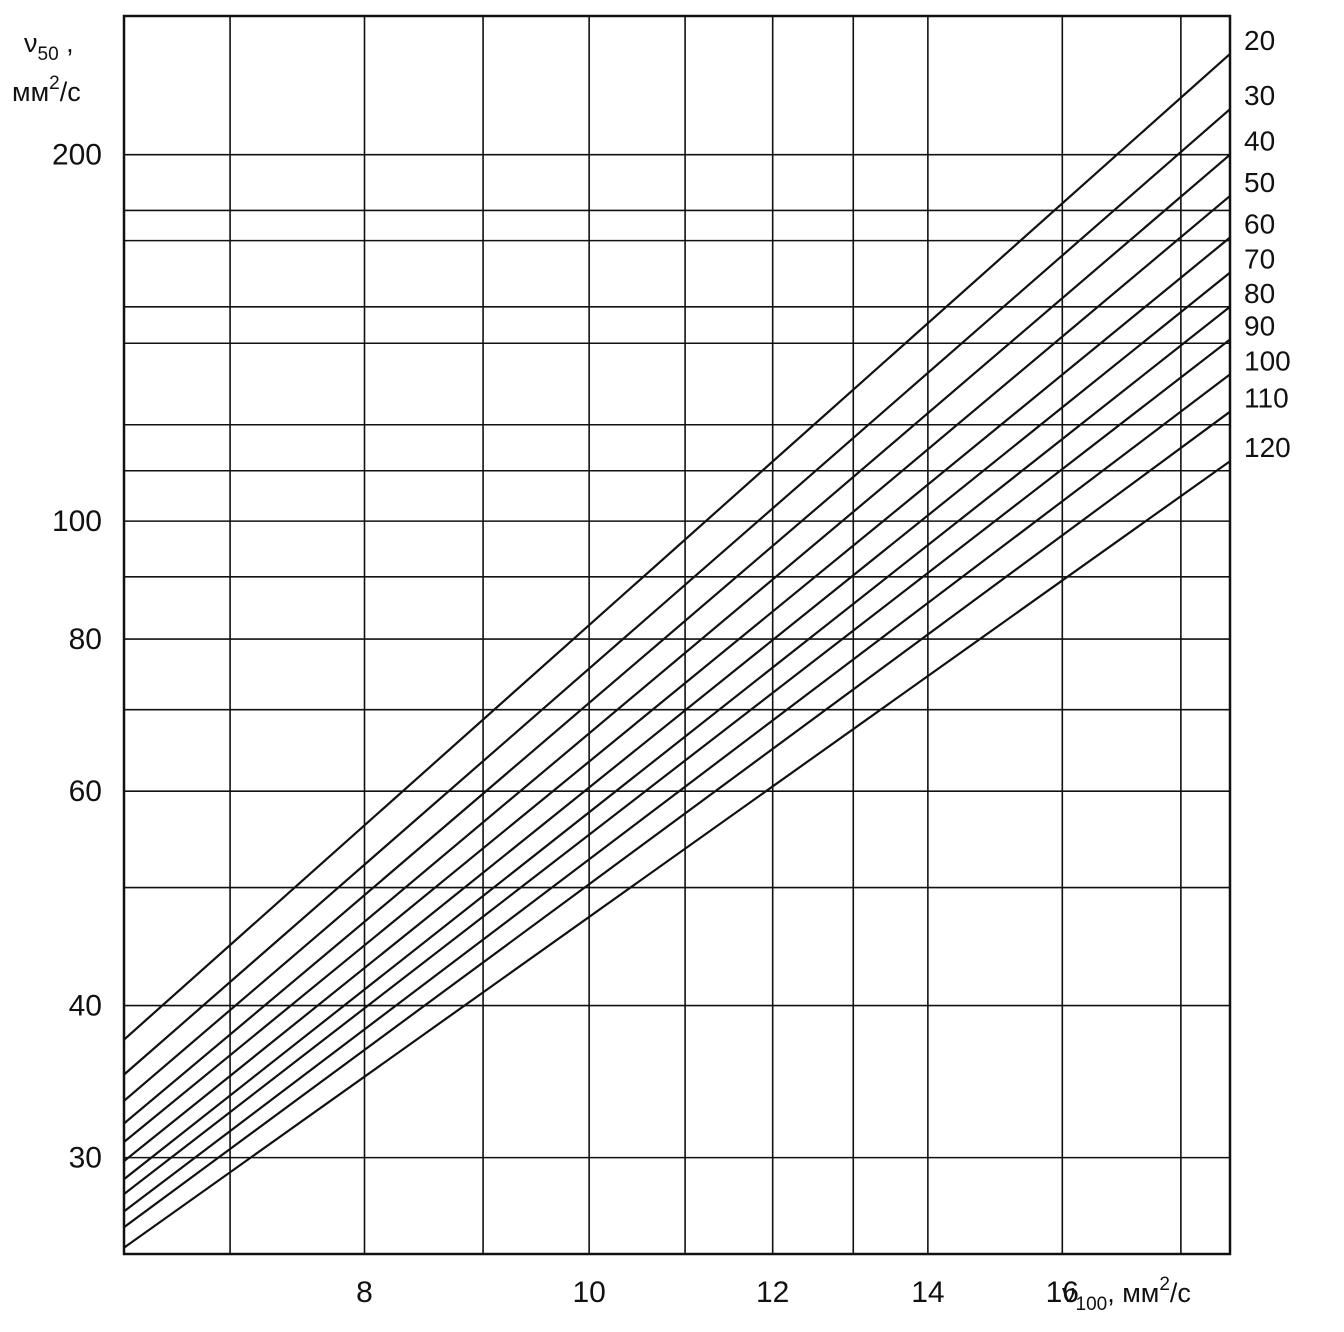  I want to click on y-axis-title-sub: 50, so click(48, 54).